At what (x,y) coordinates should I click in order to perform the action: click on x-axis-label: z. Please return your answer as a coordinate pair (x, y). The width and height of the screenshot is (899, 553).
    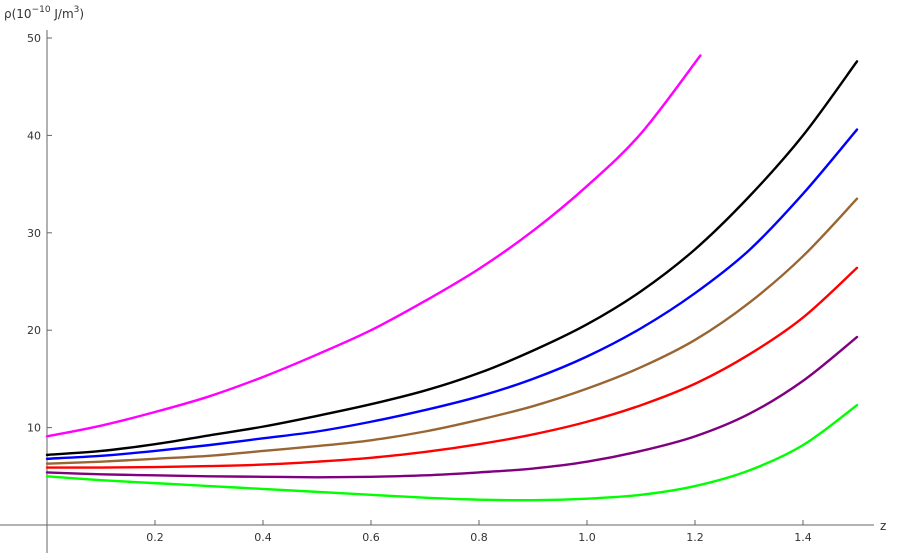
    Looking at the image, I should click on (883, 526).